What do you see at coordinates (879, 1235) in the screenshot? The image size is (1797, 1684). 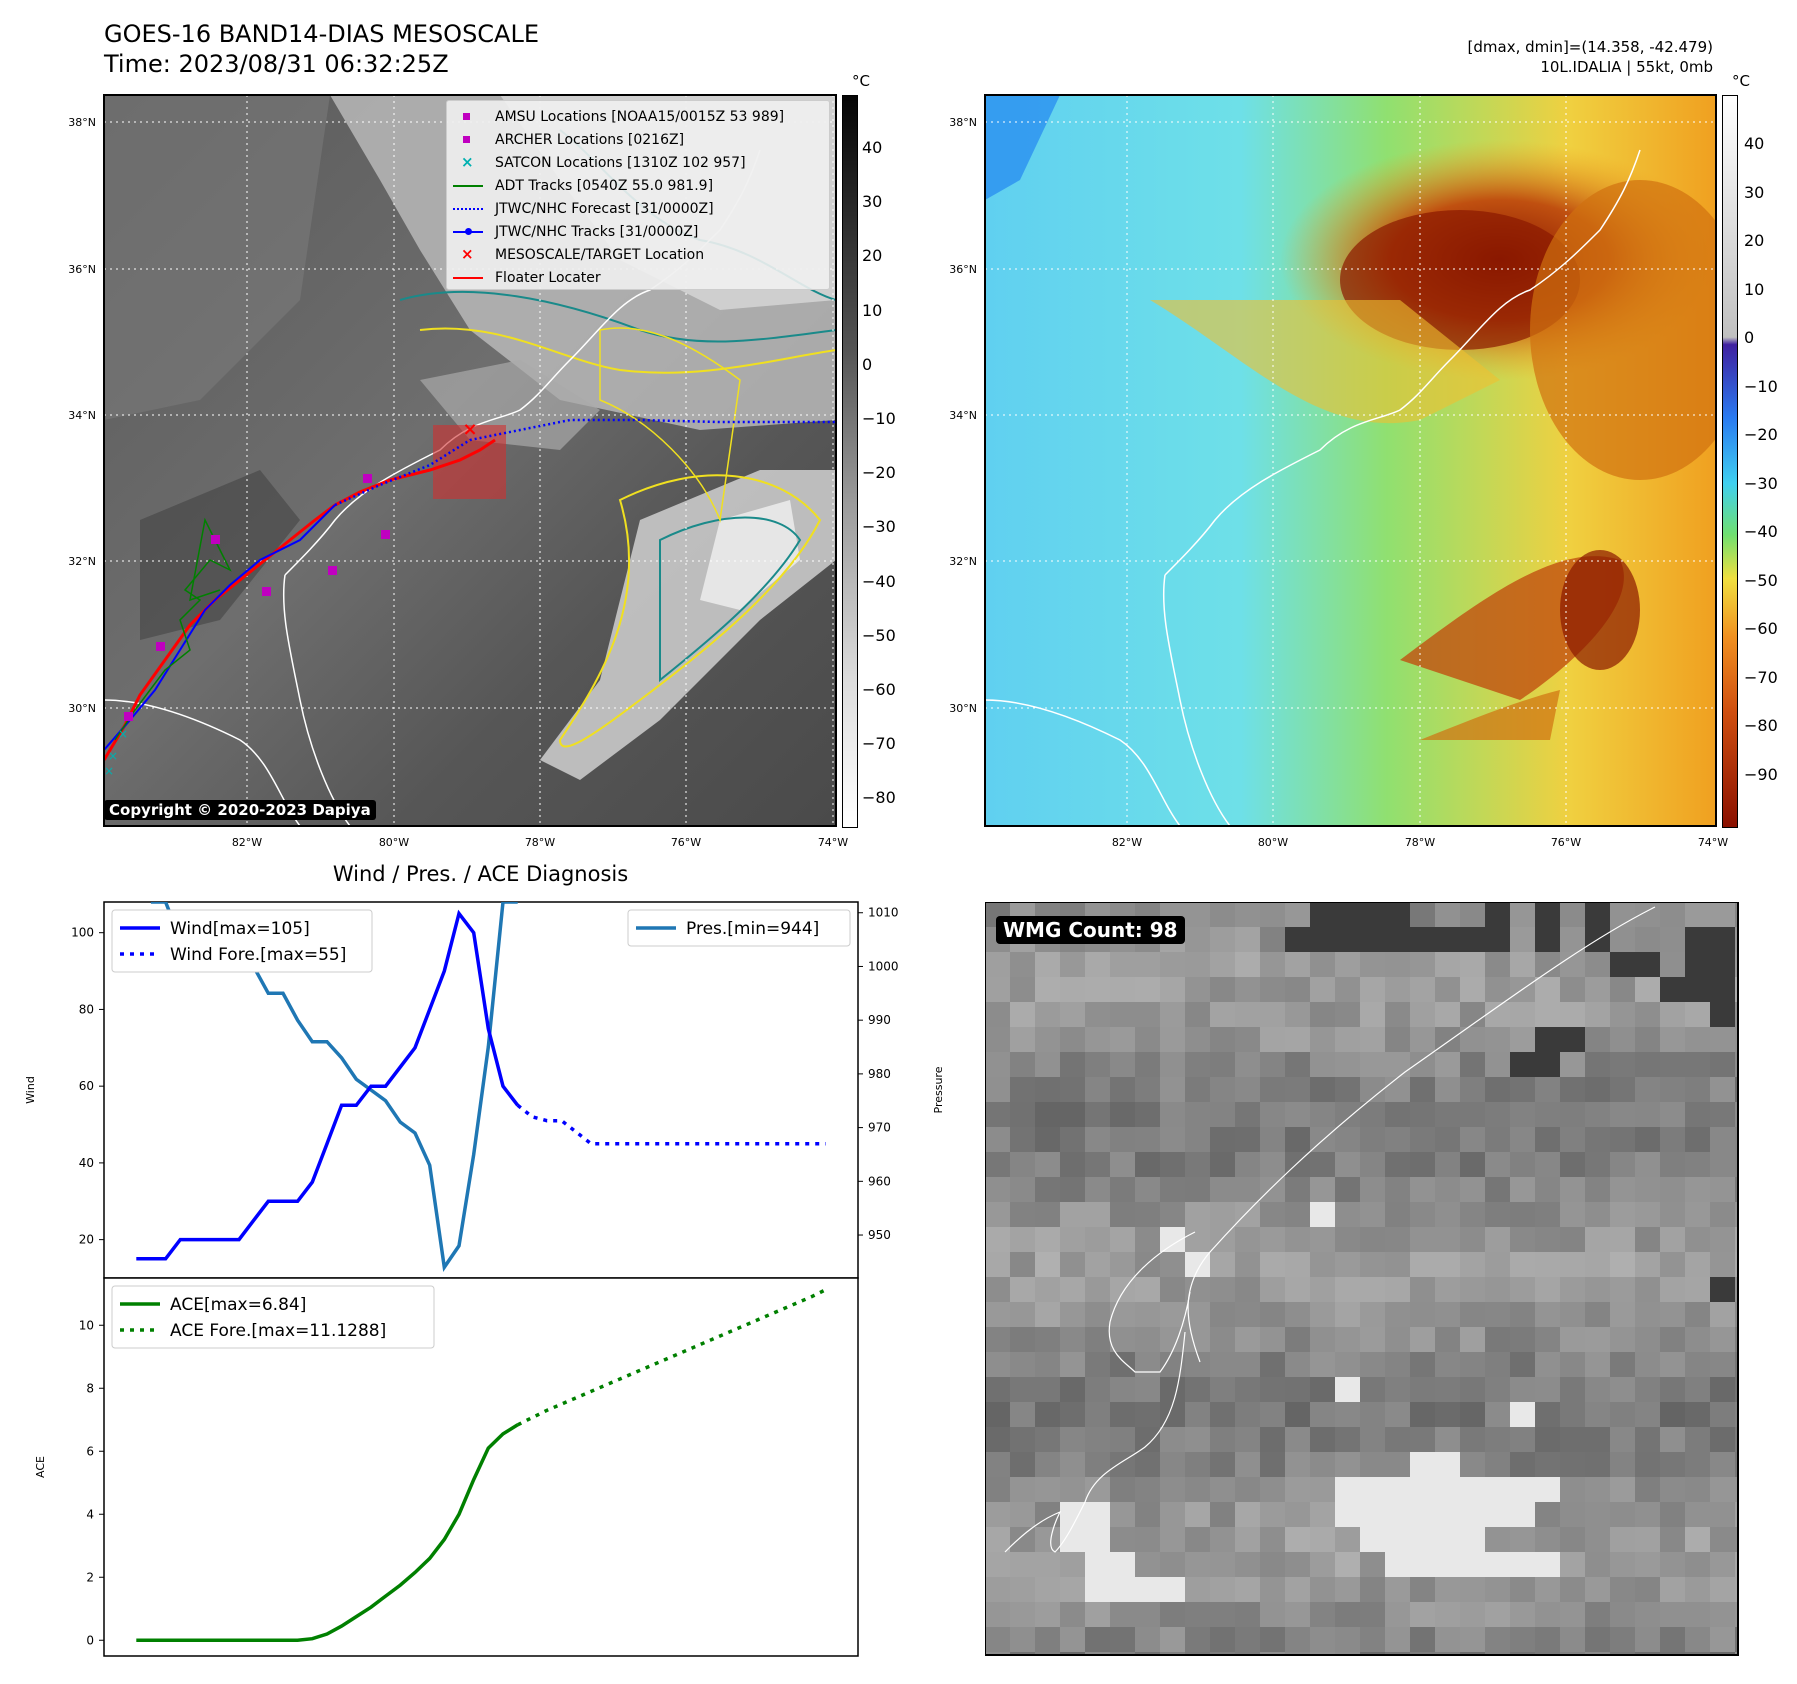 I see `pressure-ytick-label: 950` at bounding box center [879, 1235].